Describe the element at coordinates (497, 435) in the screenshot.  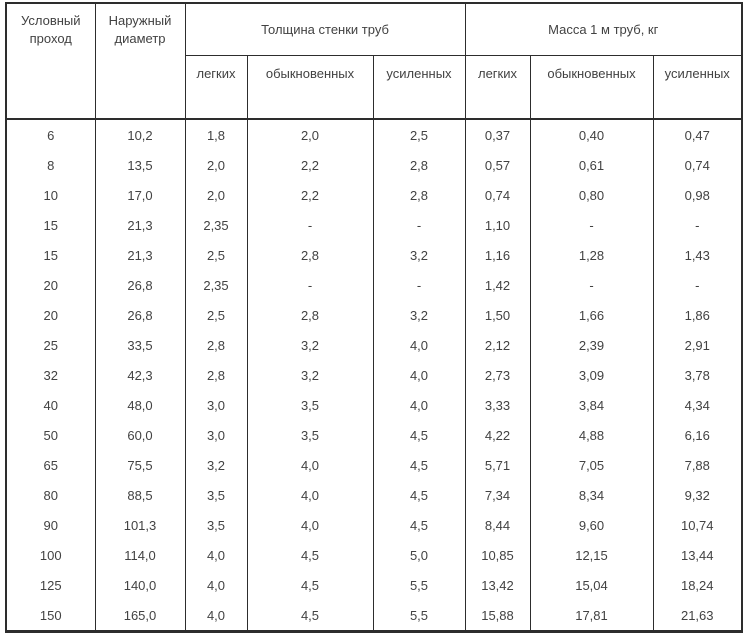
I see `table-cell: 4,22` at that location.